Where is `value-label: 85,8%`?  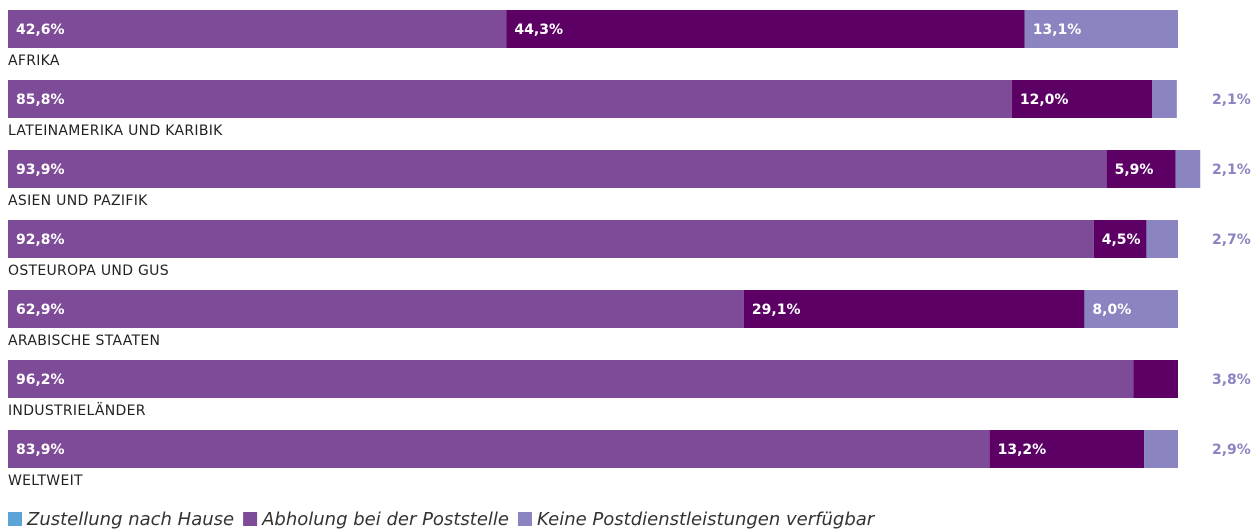
value-label: 85,8% is located at coordinates (40, 100).